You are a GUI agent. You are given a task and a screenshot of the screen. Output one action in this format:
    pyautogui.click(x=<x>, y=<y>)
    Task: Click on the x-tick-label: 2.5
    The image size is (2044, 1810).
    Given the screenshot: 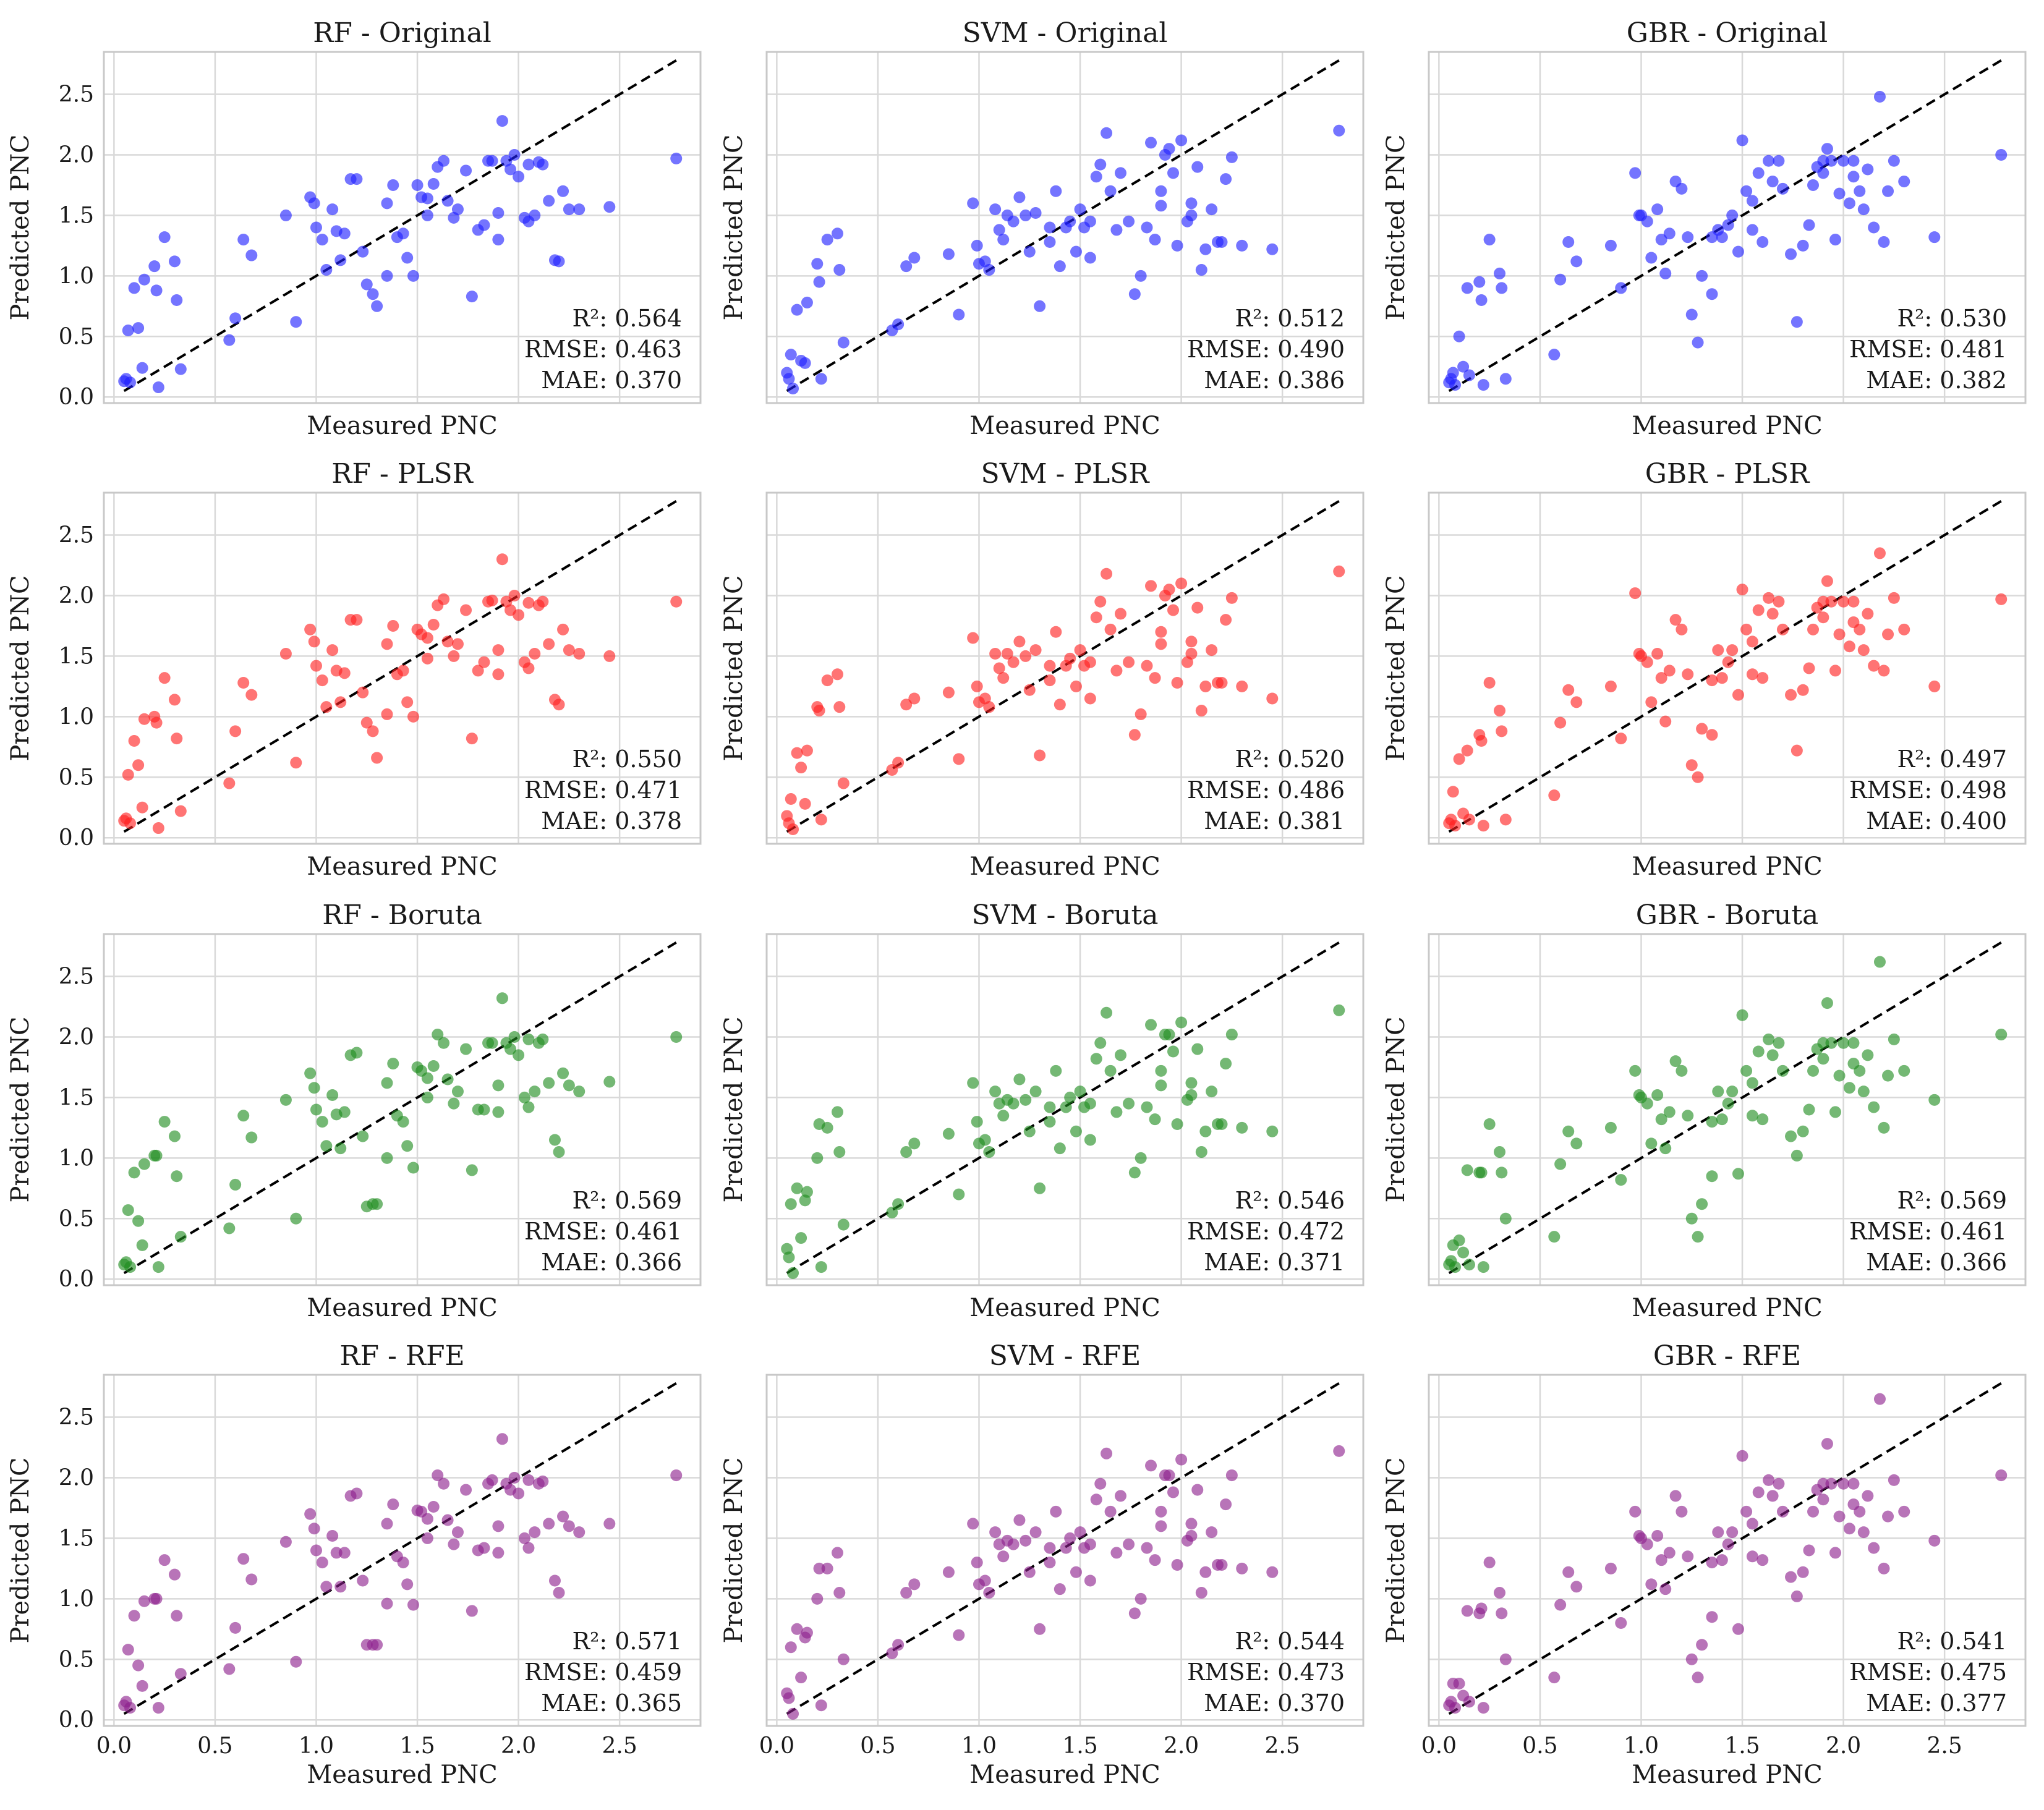 What is the action you would take?
    pyautogui.click(x=1944, y=1746)
    